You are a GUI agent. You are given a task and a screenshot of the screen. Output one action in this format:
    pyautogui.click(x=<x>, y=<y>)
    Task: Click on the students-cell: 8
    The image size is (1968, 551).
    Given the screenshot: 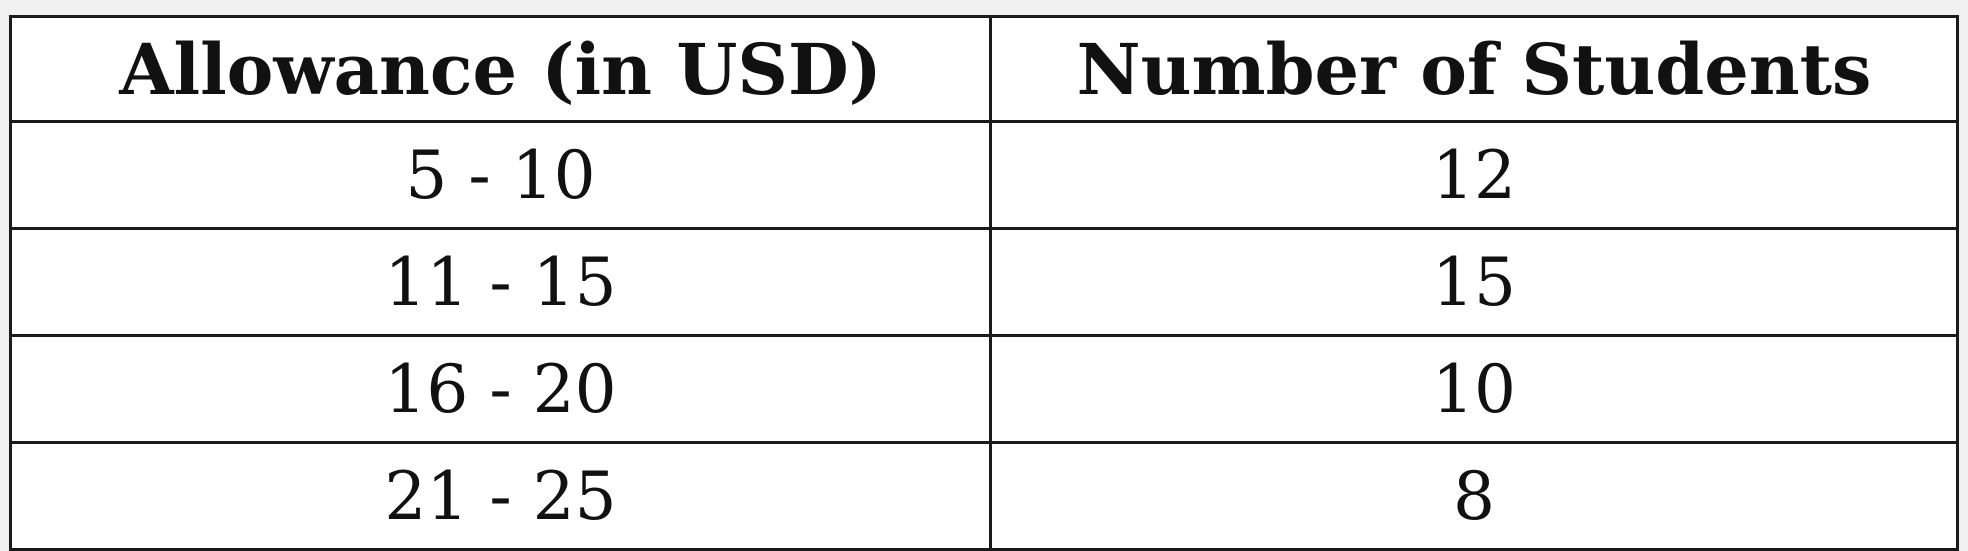 What is the action you would take?
    pyautogui.click(x=1474, y=496)
    